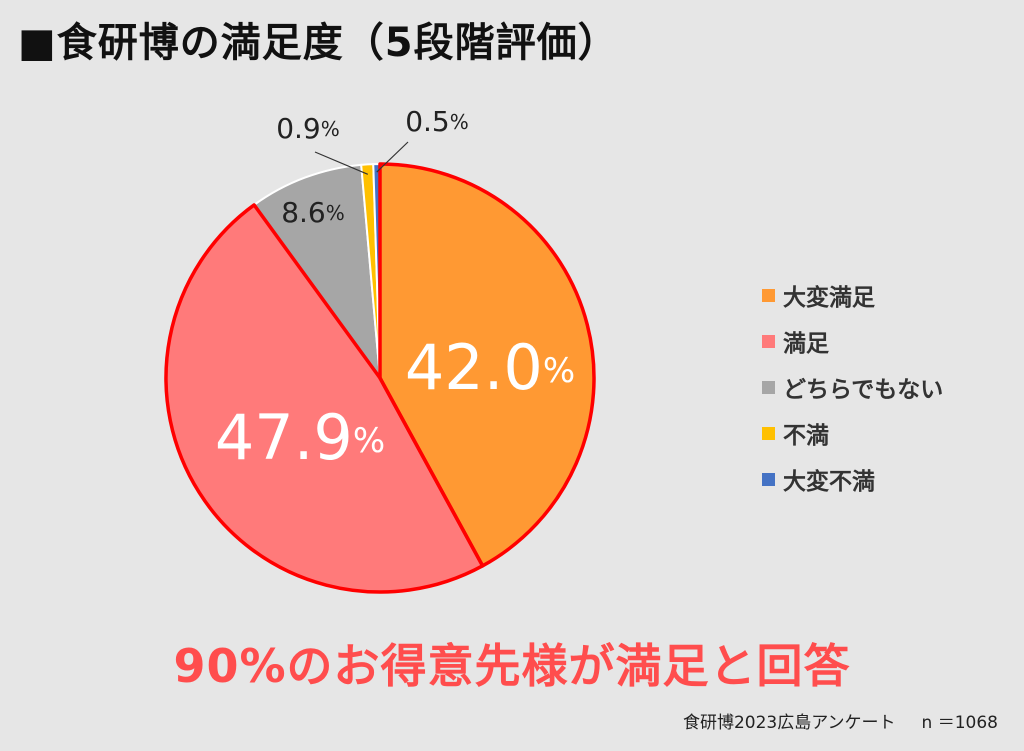  Describe the element at coordinates (852, 433) in the screenshot. I see `legend-item-3: 不満` at that location.